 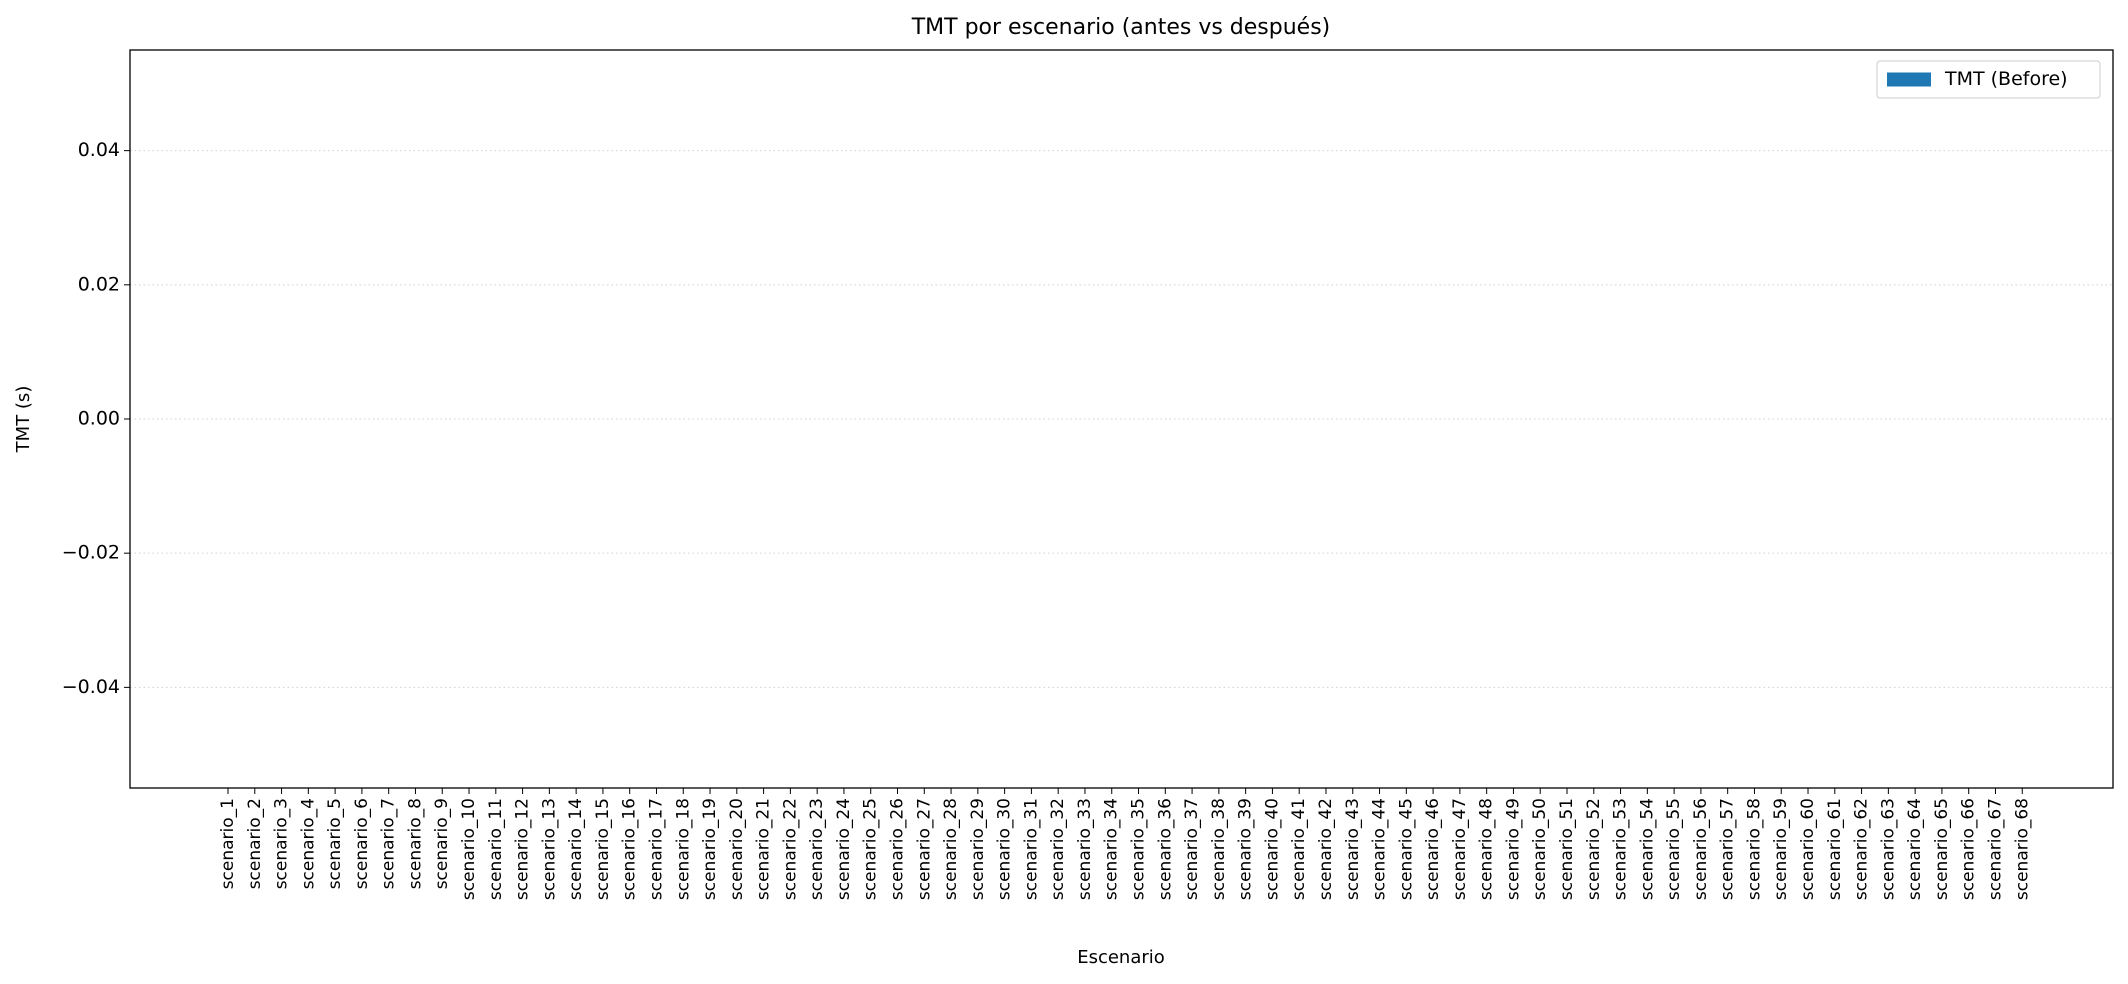 What do you see at coordinates (764, 849) in the screenshot?
I see `x-tick-label: scenario_21` at bounding box center [764, 849].